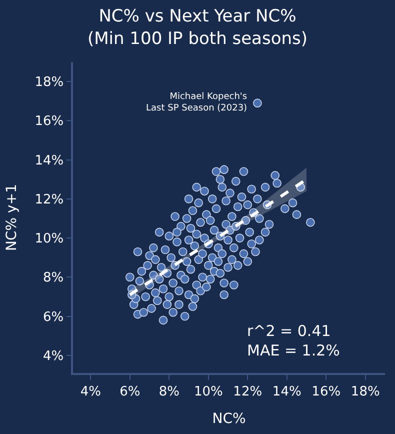 Image resolution: width=395 pixels, height=434 pixels. What do you see at coordinates (229, 419) in the screenshot?
I see `x-axis-title: NC%` at bounding box center [229, 419].